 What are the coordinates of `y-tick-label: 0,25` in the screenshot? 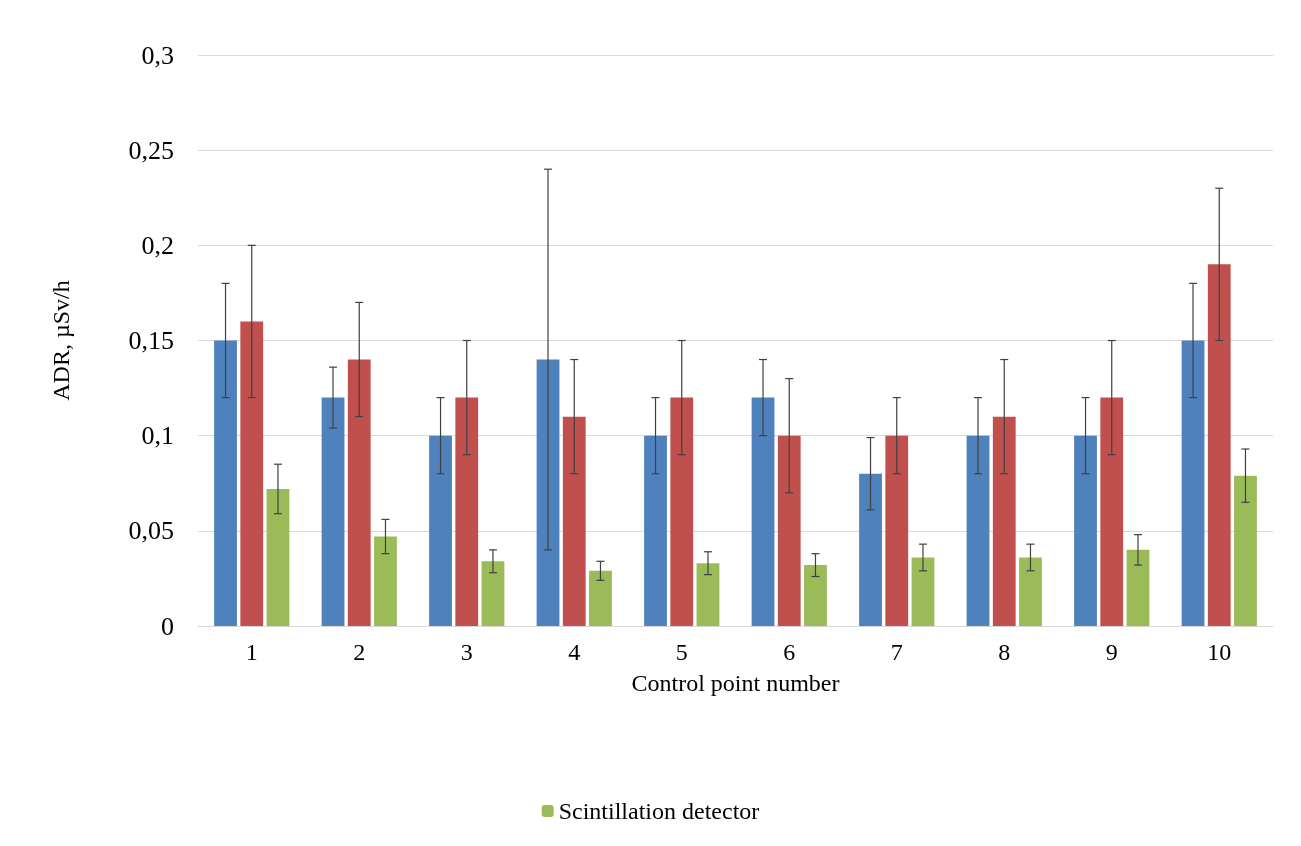 It's located at (151, 150).